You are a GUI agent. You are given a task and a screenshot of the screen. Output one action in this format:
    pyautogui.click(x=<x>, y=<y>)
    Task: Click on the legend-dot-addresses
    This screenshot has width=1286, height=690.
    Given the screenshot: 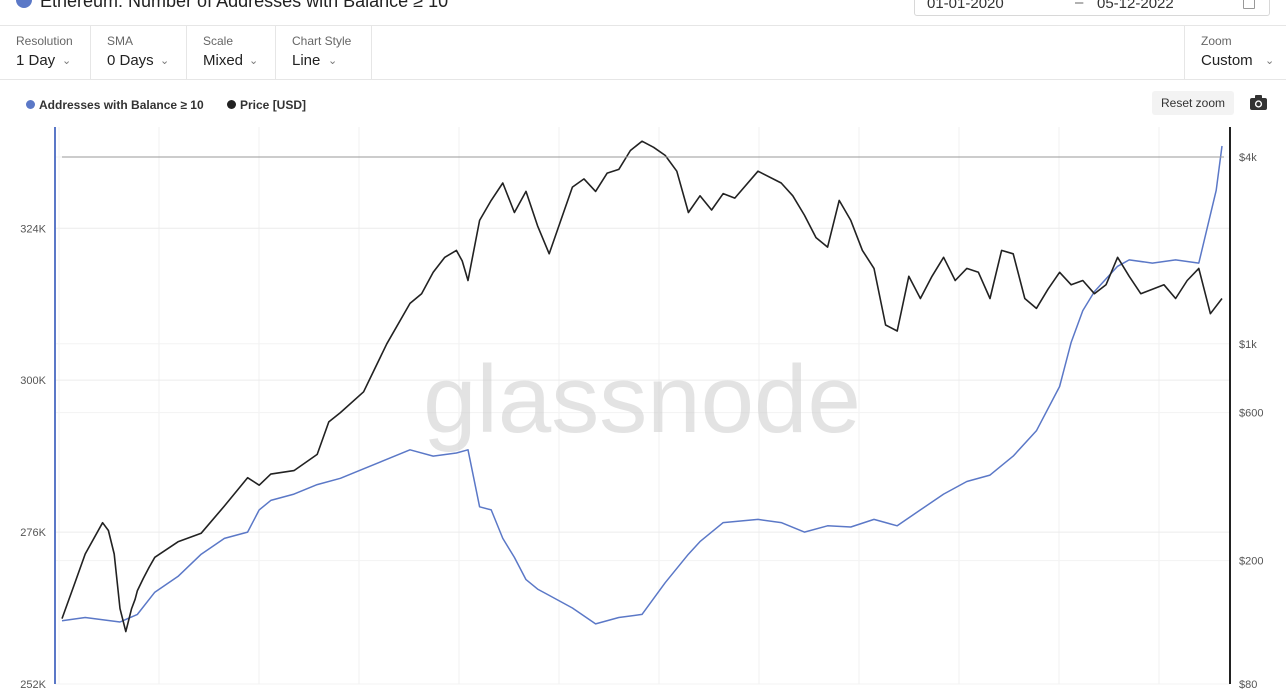 What is the action you would take?
    pyautogui.click(x=30, y=104)
    